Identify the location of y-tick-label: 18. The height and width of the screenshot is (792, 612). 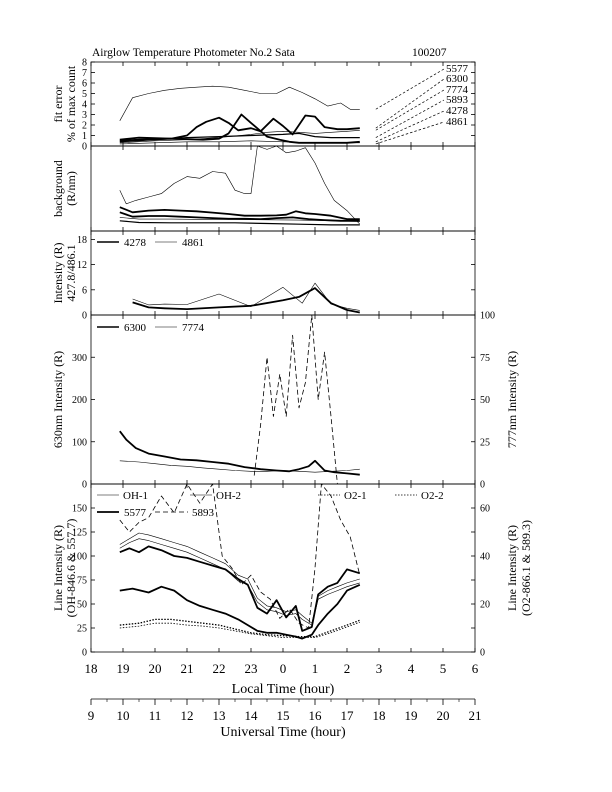
(82, 240).